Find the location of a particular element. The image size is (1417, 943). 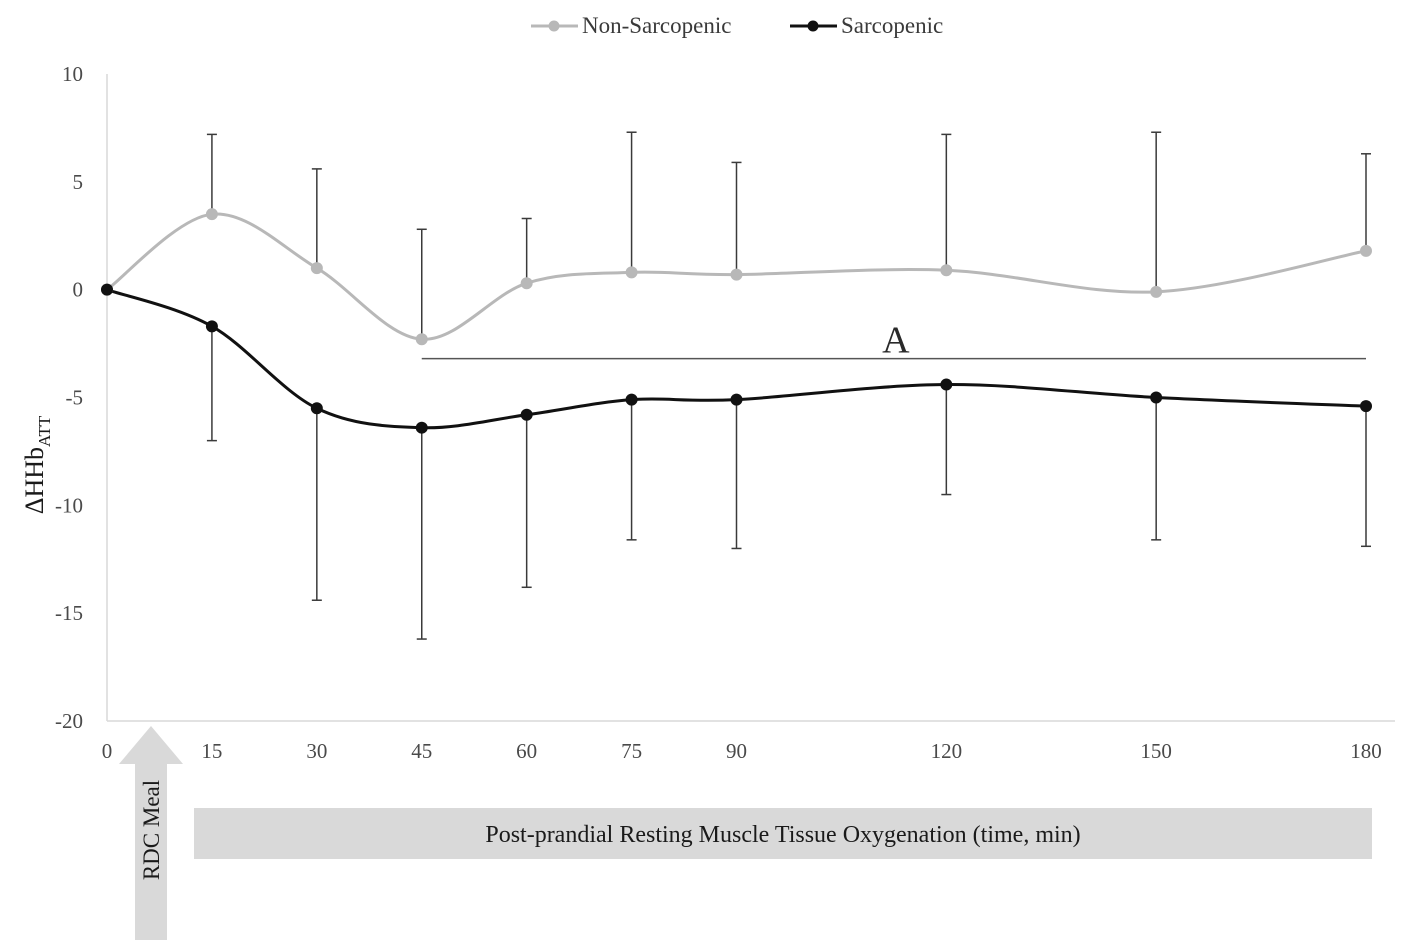

y-axis-label: ΔHHbATT is located at coordinates (37, 464).